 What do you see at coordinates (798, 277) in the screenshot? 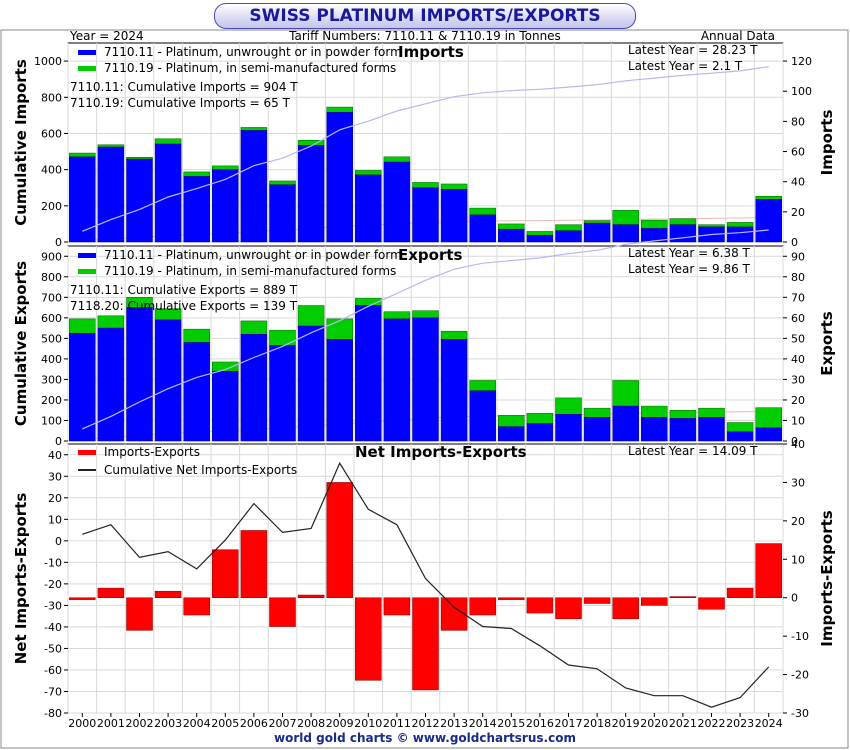
I see `exports-right-tick: 80` at bounding box center [798, 277].